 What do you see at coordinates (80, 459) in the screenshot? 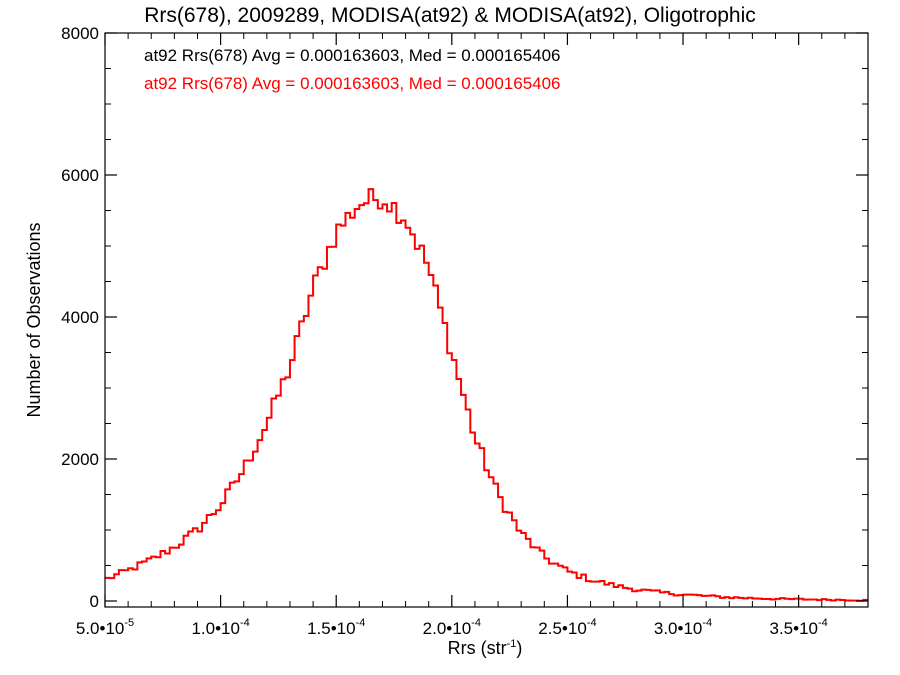
I see `y-tick-label: 2000` at bounding box center [80, 459].